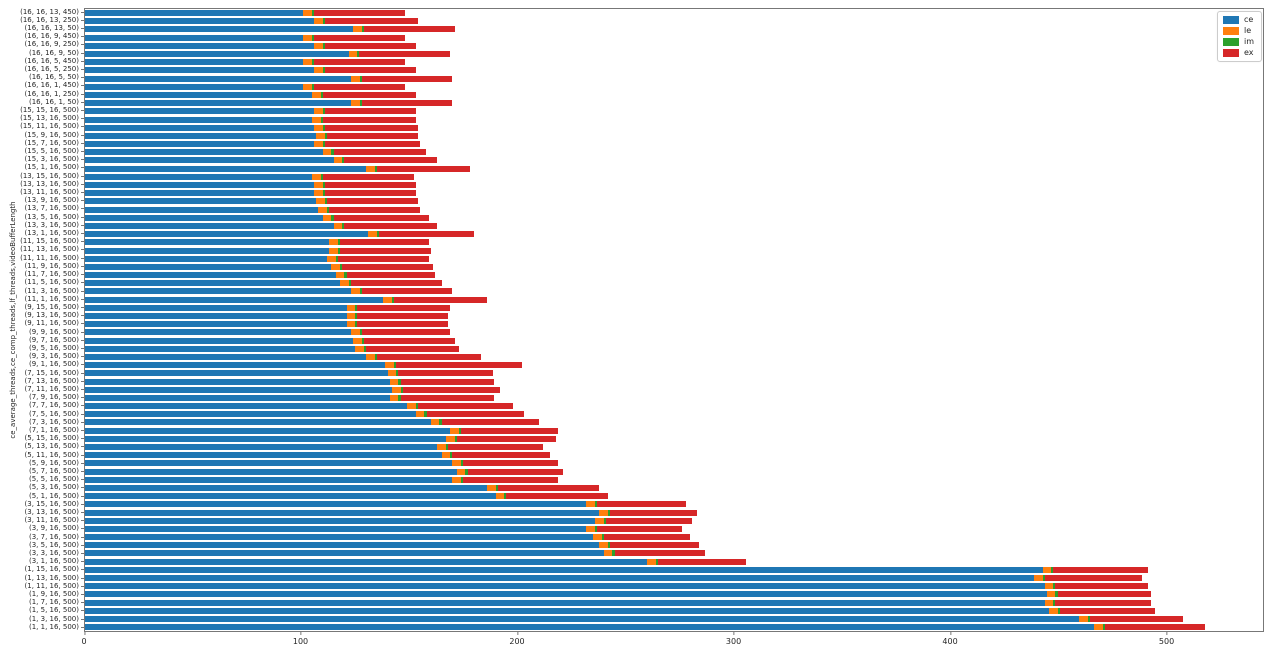  Describe the element at coordinates (42, 160) in the screenshot. I see `y-tick-label: (15, 3, 16, 500)` at that location.